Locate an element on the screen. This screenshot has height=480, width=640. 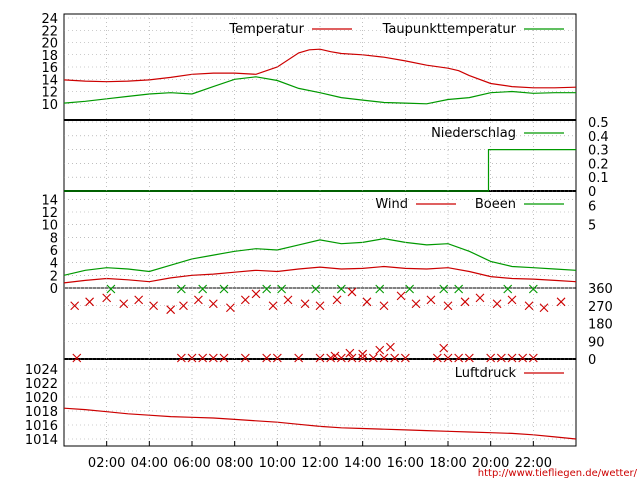
wind-y-tick-label-4: 8 is located at coordinates (54, 238).